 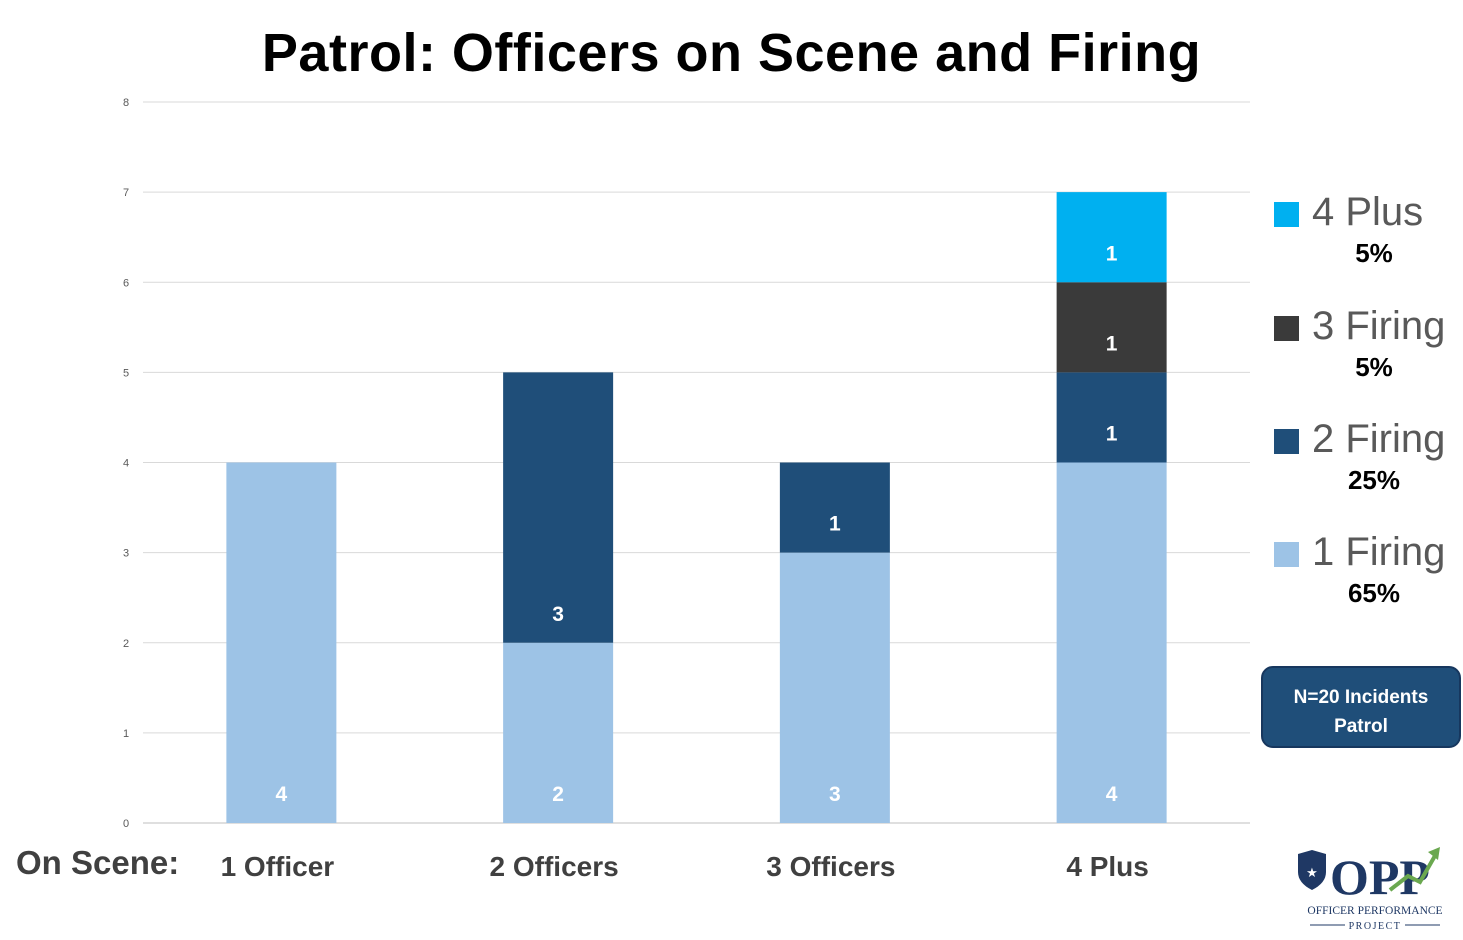 I want to click on legend-label: 1 Firing, so click(x=1379, y=552).